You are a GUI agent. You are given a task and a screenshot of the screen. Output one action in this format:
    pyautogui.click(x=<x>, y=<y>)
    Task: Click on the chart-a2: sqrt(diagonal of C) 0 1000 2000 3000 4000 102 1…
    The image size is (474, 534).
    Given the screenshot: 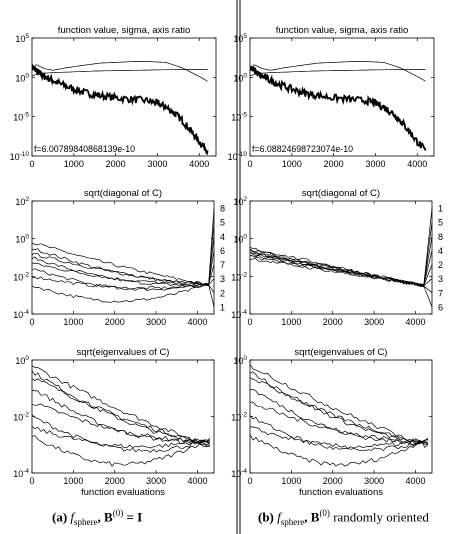 What is the action you would take?
    pyautogui.click(x=119, y=257)
    